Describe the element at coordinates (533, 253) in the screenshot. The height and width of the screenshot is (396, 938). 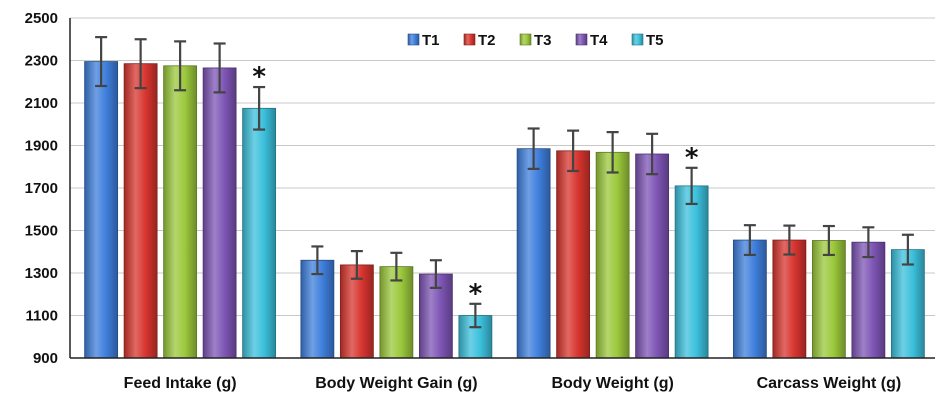
I see `bar-t1-body-weight-g` at that location.